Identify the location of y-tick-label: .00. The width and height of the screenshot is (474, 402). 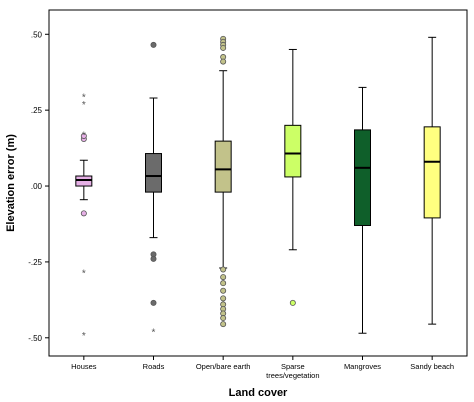
(37, 186).